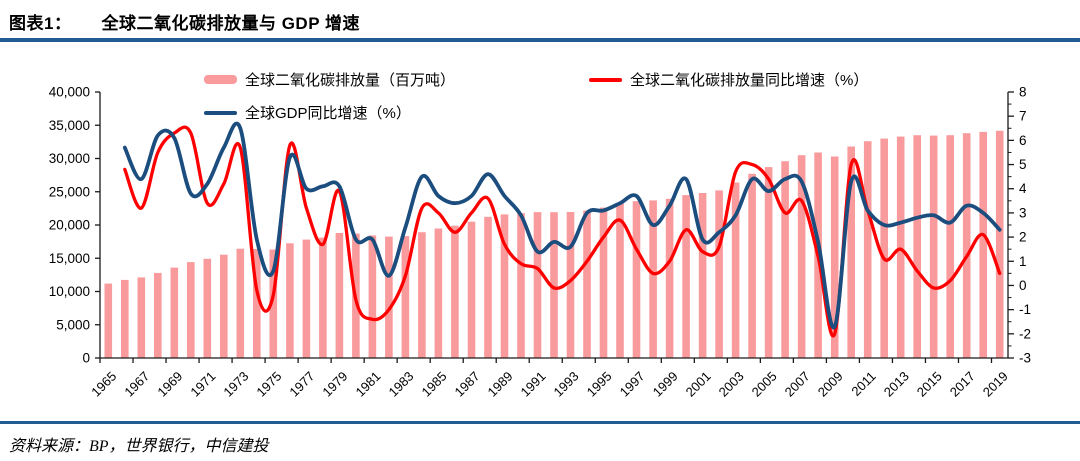  I want to click on bar-2000, so click(686, 276).